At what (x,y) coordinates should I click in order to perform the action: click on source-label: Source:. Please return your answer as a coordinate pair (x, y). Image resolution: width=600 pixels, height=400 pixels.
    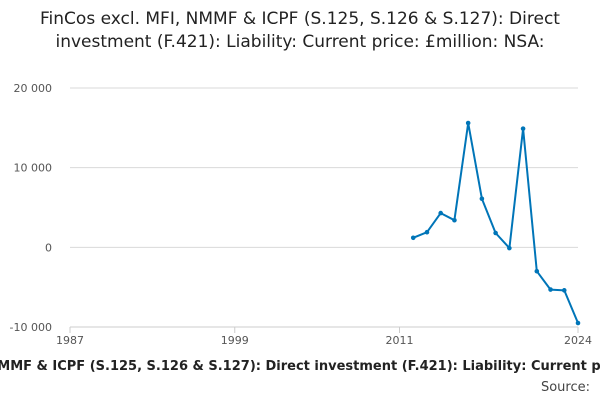
    Looking at the image, I should click on (565, 387).